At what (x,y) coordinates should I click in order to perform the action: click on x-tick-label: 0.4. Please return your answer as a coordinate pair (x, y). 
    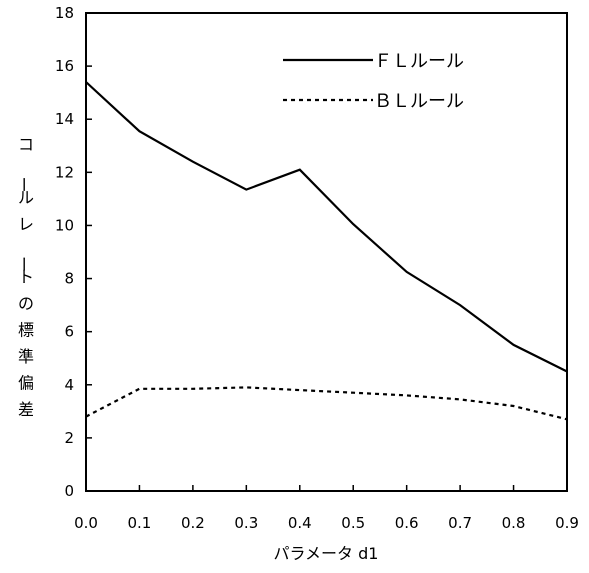
    Looking at the image, I should click on (300, 523).